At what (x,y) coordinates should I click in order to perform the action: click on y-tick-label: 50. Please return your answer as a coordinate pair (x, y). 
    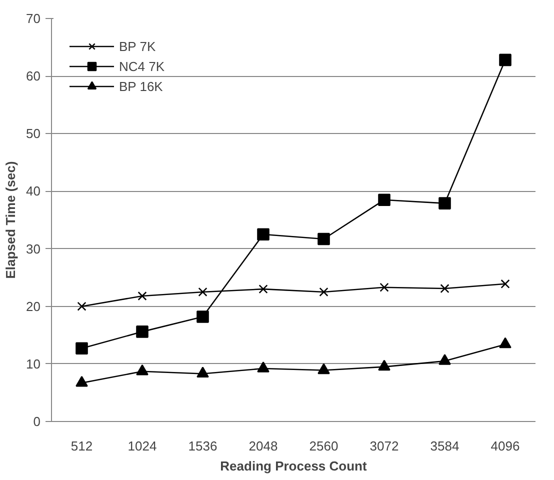
    Looking at the image, I should click on (33, 134).